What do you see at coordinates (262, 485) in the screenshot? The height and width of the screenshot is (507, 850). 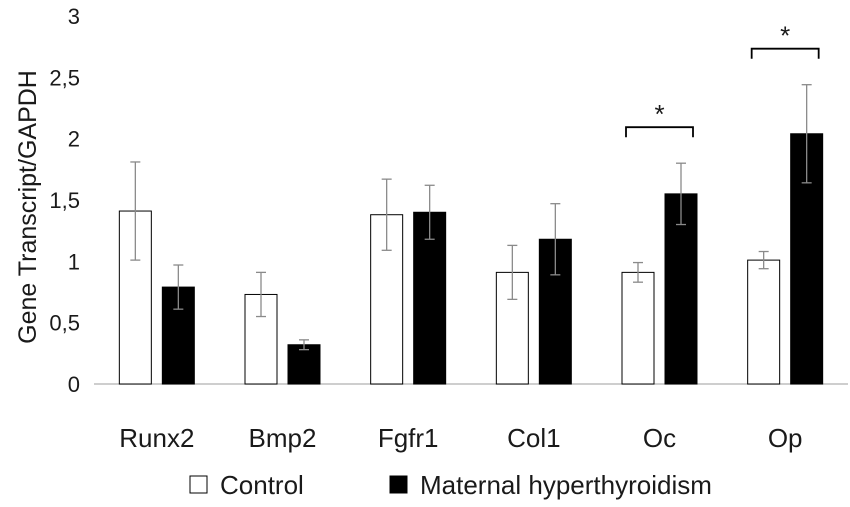 I see `legend-label-control: Control` at bounding box center [262, 485].